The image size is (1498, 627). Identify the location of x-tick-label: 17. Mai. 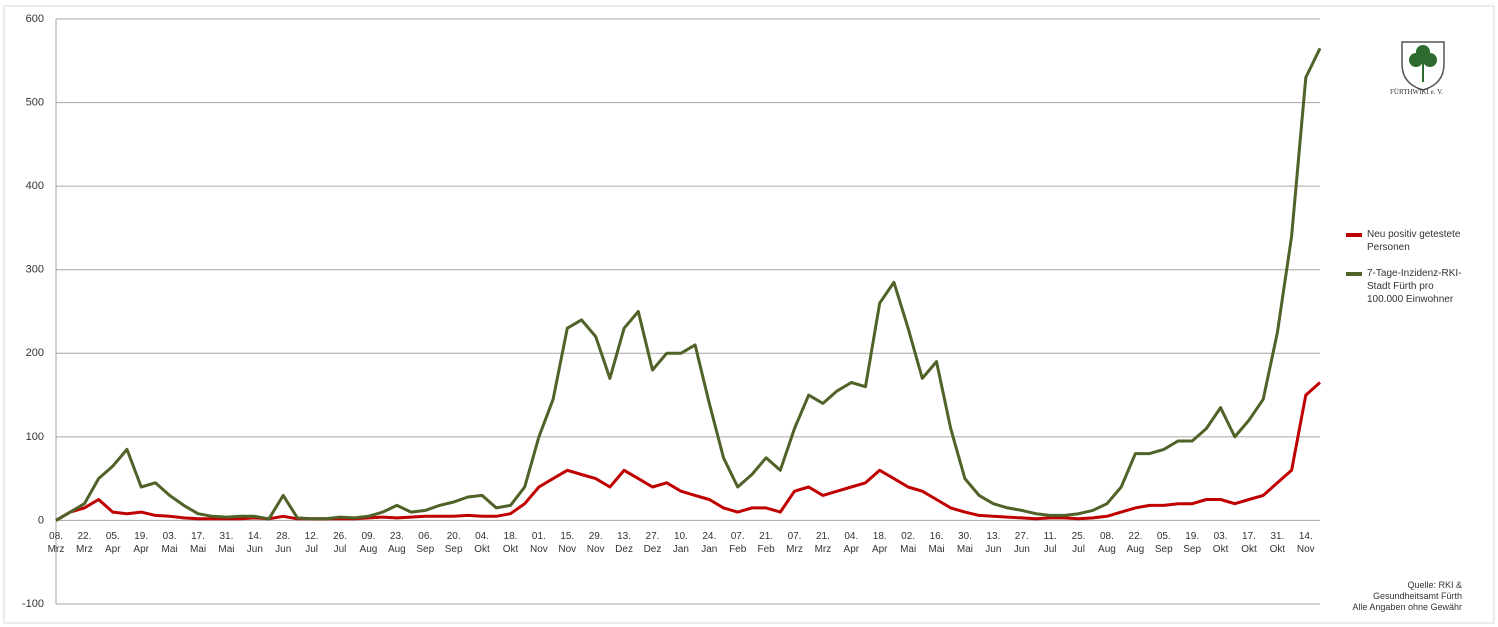
(198, 543).